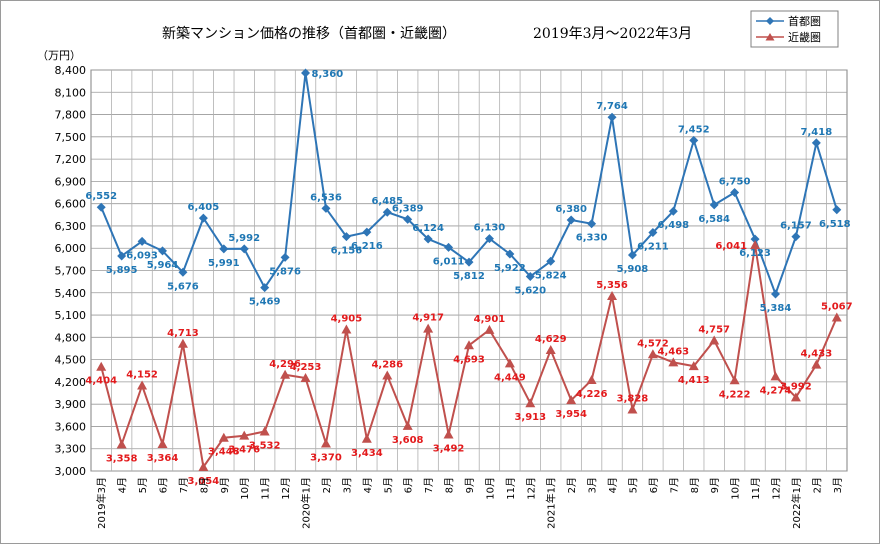 The width and height of the screenshot is (880, 547). What do you see at coordinates (428, 228) in the screenshot?
I see `data-label: 6,124` at bounding box center [428, 228].